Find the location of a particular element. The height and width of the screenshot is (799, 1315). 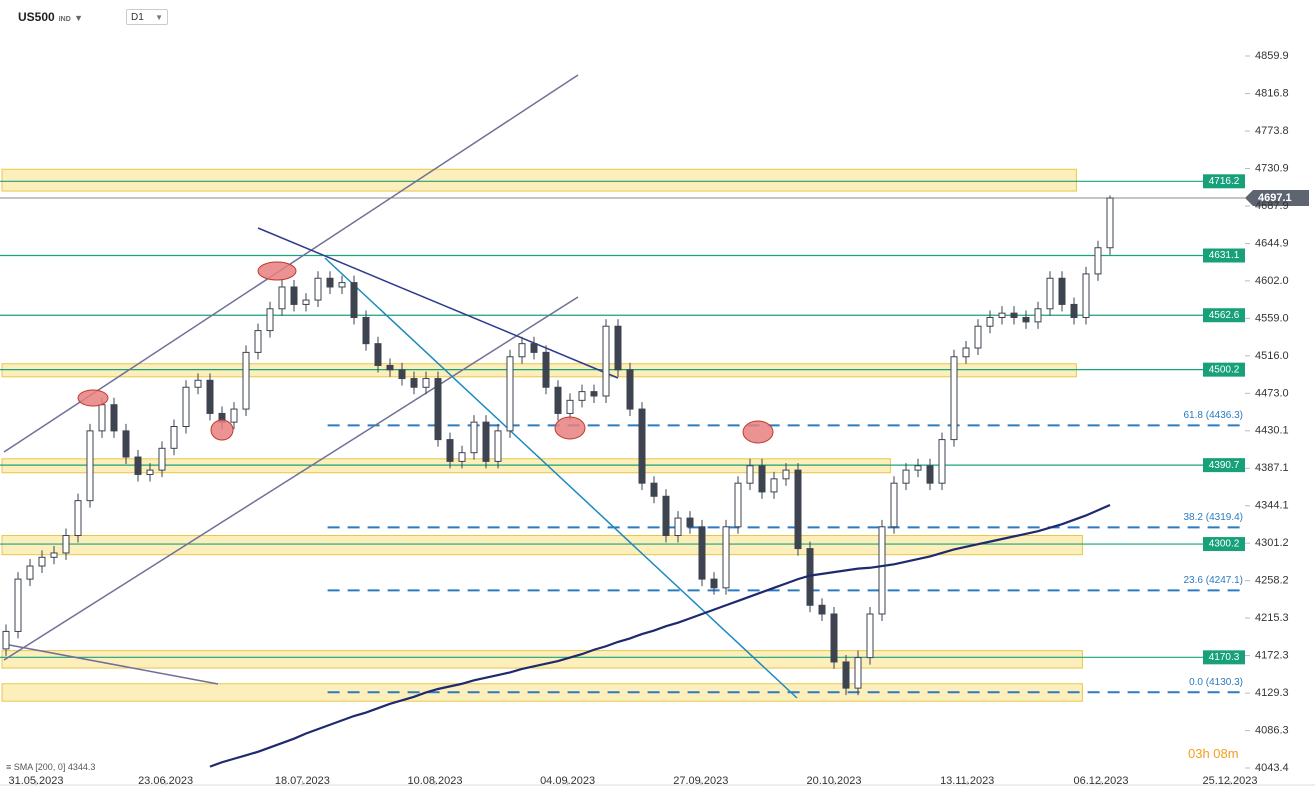

x-tick-label: 20.10.2023 is located at coordinates (833, 781).